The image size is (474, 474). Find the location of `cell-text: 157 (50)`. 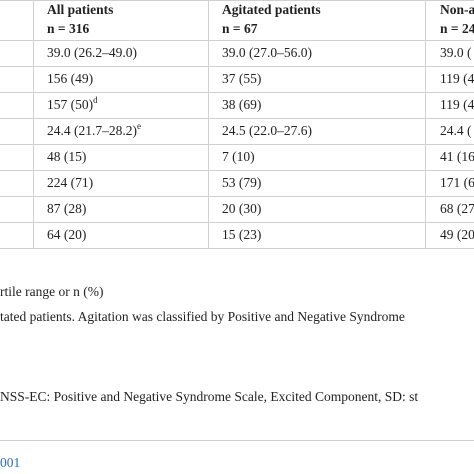

cell-text: 157 (50) is located at coordinates (70, 104).